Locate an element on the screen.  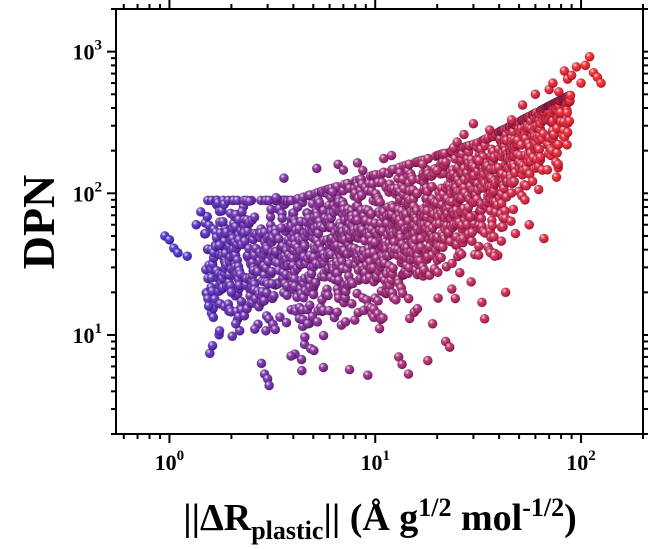
x-axis-title-mid: mol is located at coordinates (487, 518).